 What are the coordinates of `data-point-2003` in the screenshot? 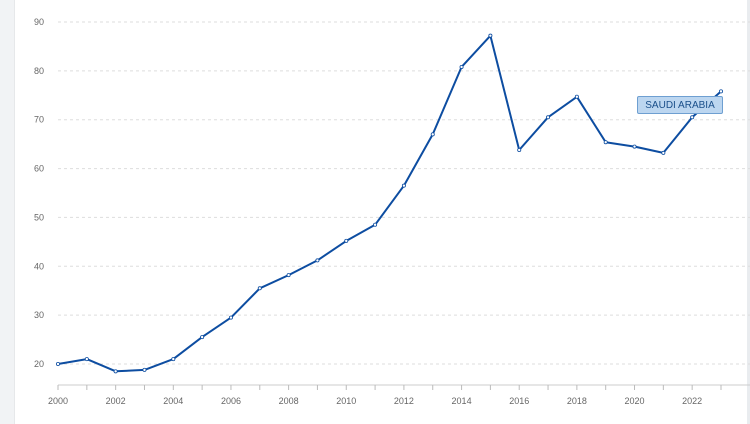 It's located at (144, 369).